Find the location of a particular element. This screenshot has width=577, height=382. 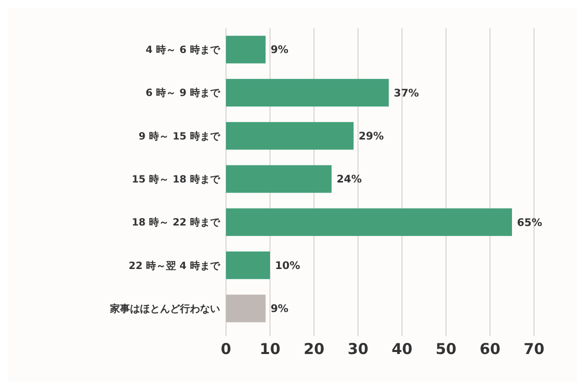

x-tick-label: 40 is located at coordinates (402, 349).